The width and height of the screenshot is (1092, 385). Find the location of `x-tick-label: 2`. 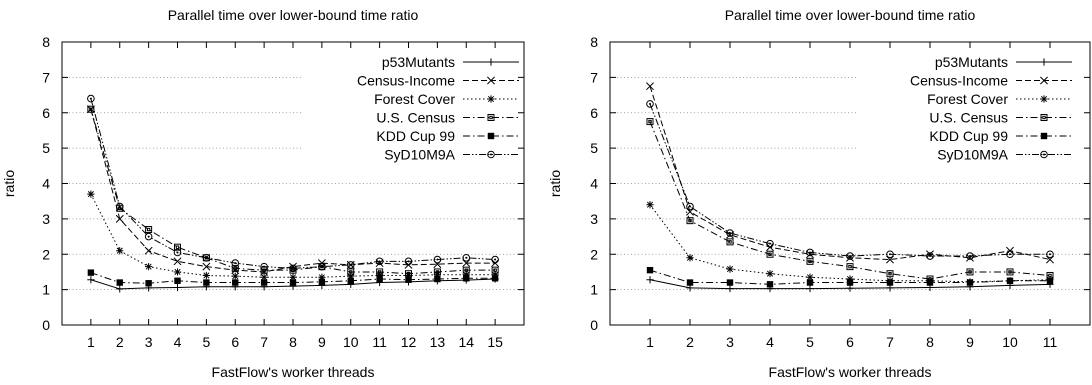

x-tick-label: 2 is located at coordinates (120, 342).